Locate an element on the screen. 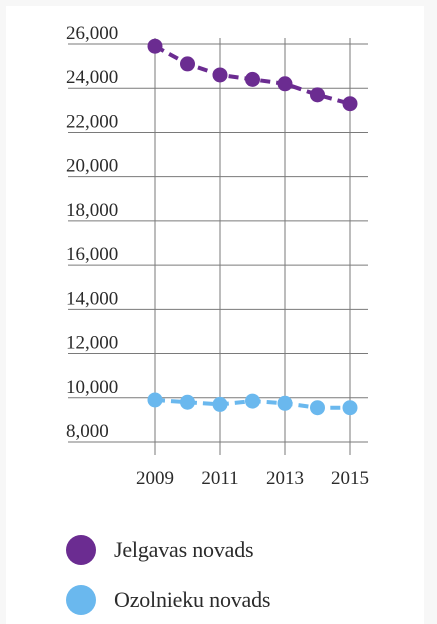 The height and width of the screenshot is (624, 437). y-tick-label: 22,000 is located at coordinates (92, 121).